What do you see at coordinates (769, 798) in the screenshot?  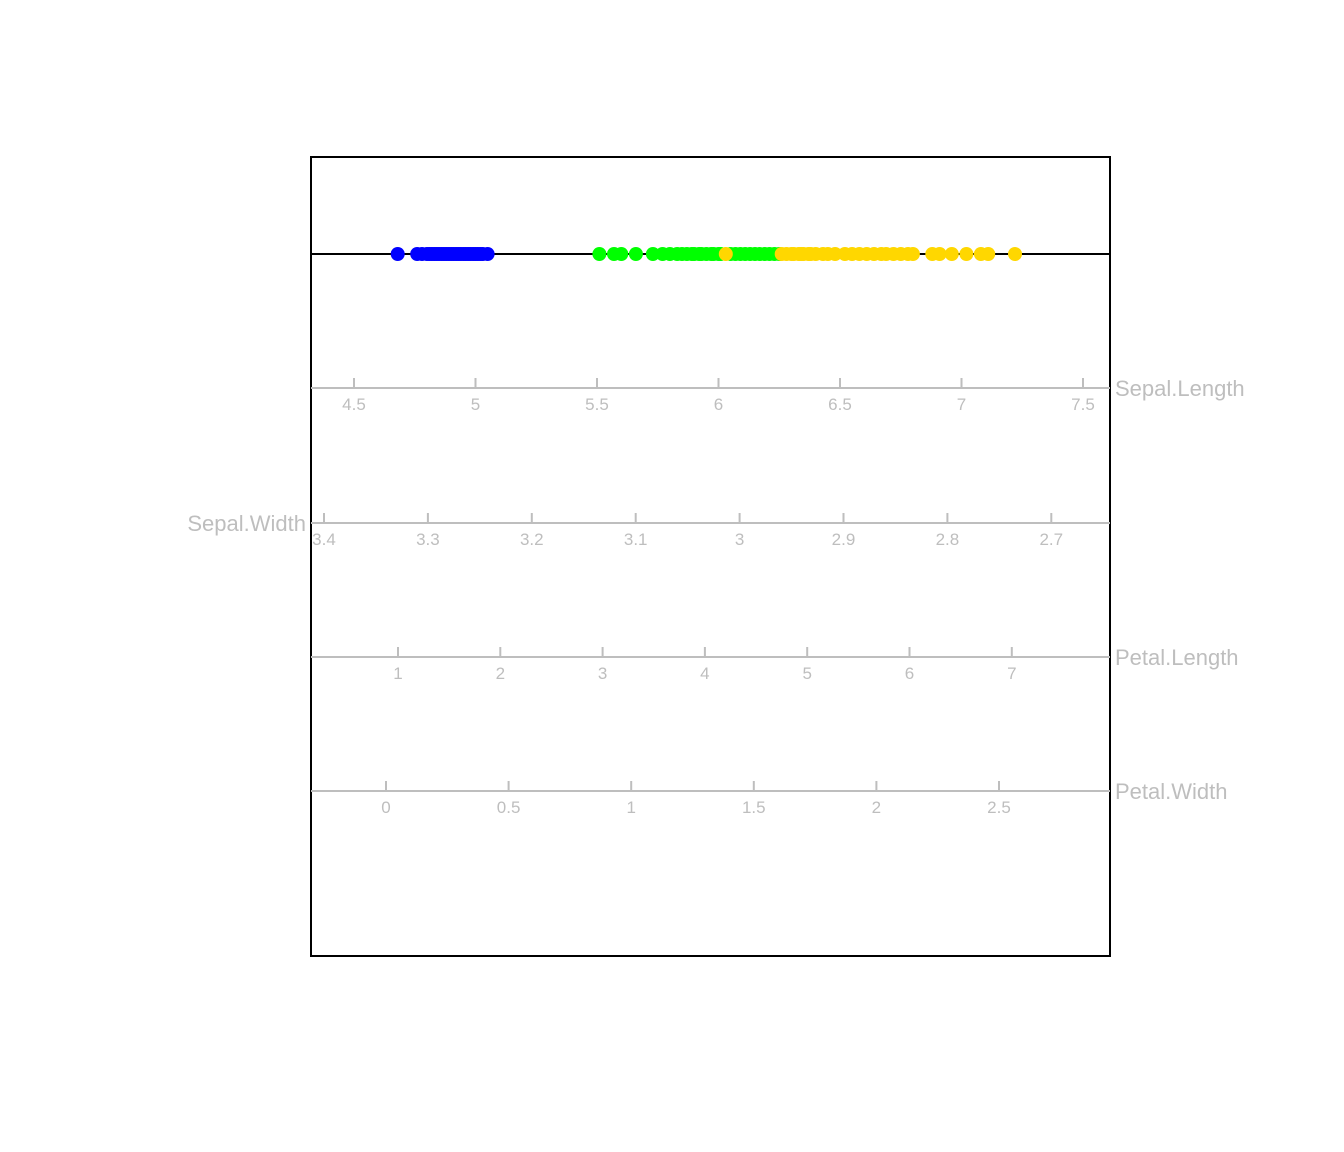 I see `axis-petal-width: 0 0.5 1 1.5 2 2.5 Petal.Width` at bounding box center [769, 798].